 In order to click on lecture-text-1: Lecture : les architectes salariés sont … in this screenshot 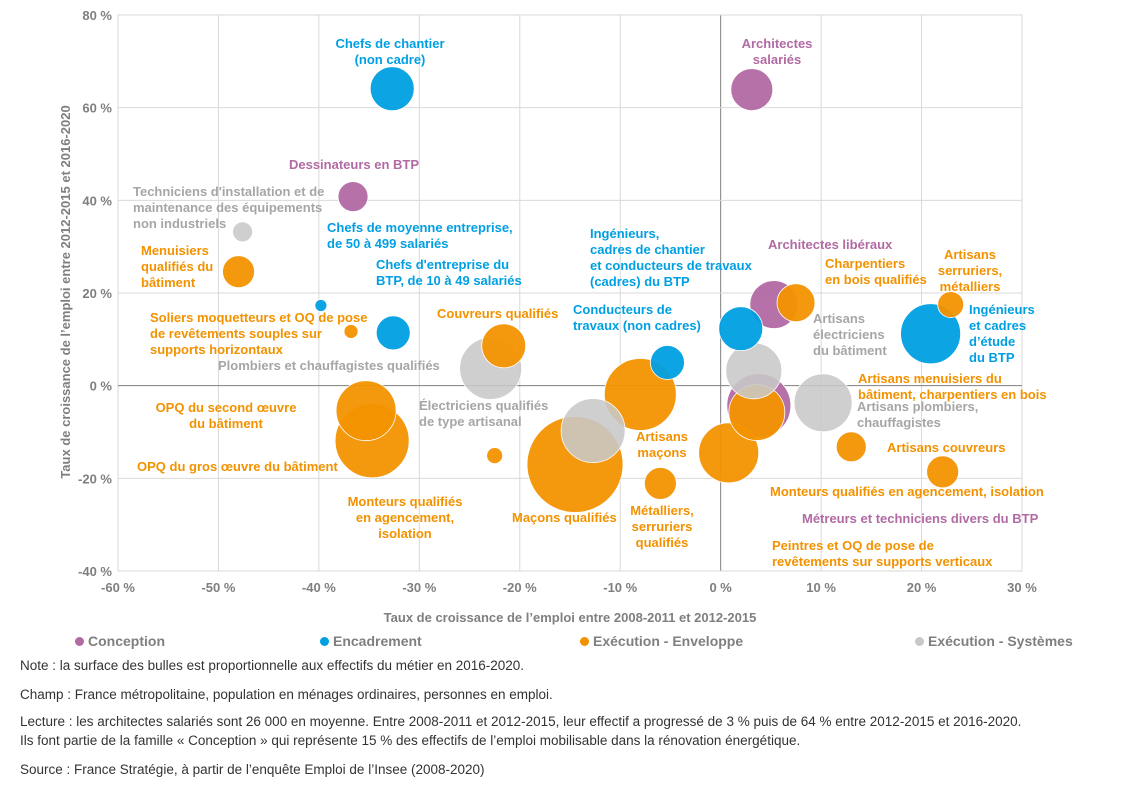, I will do `click(521, 721)`.